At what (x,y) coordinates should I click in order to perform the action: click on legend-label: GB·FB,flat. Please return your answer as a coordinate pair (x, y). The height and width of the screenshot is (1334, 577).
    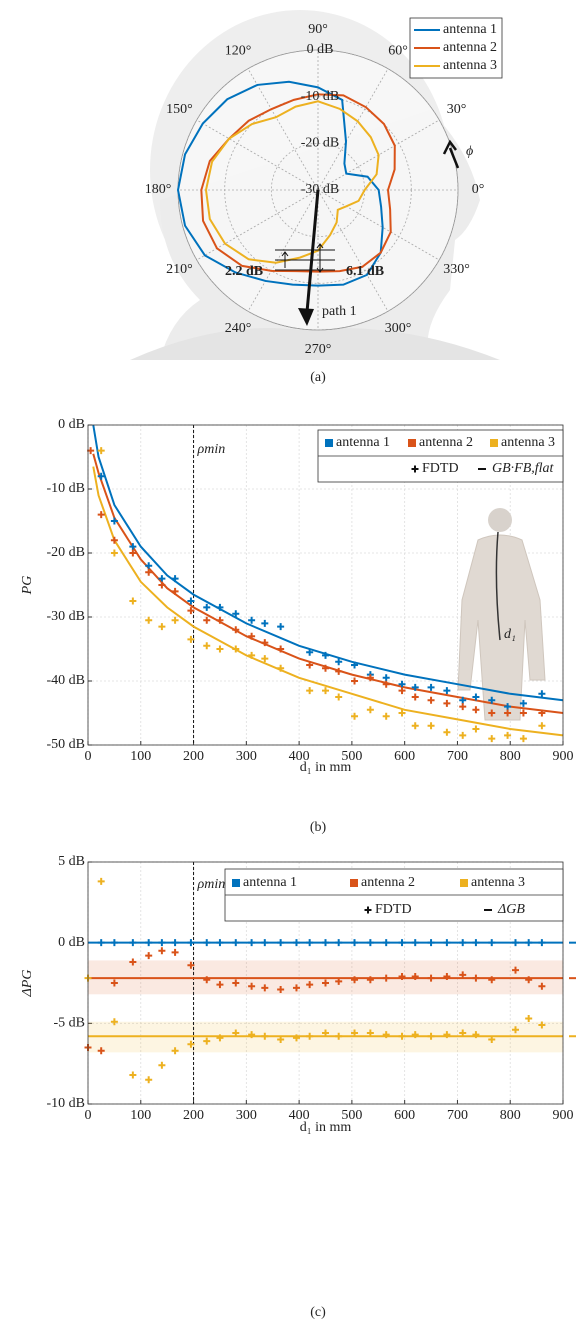
    Looking at the image, I should click on (523, 468).